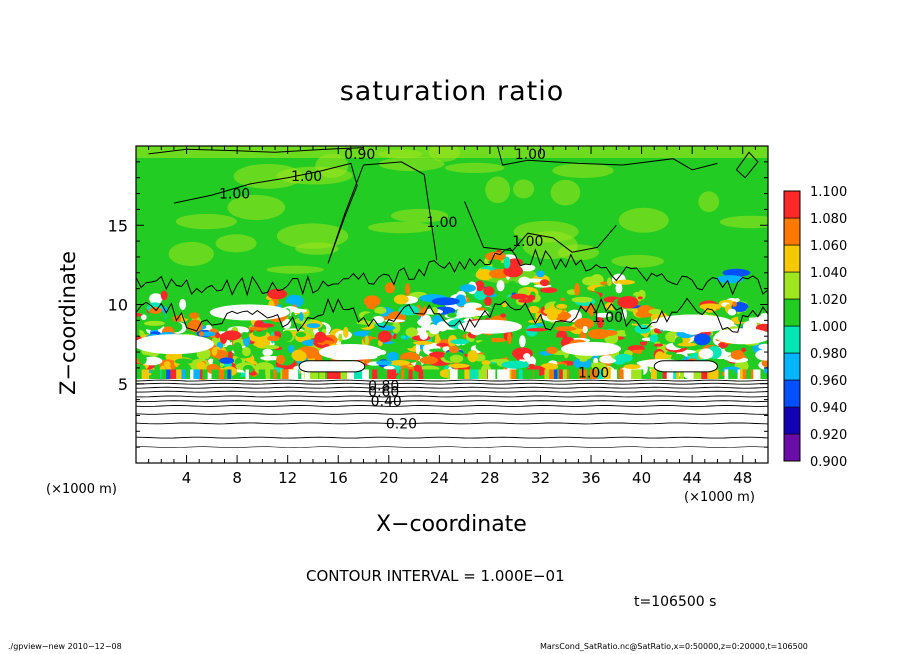 This screenshot has height=654, width=904. Describe the element at coordinates (451, 524) in the screenshot. I see `x-axis-label: X−coordinate` at that location.